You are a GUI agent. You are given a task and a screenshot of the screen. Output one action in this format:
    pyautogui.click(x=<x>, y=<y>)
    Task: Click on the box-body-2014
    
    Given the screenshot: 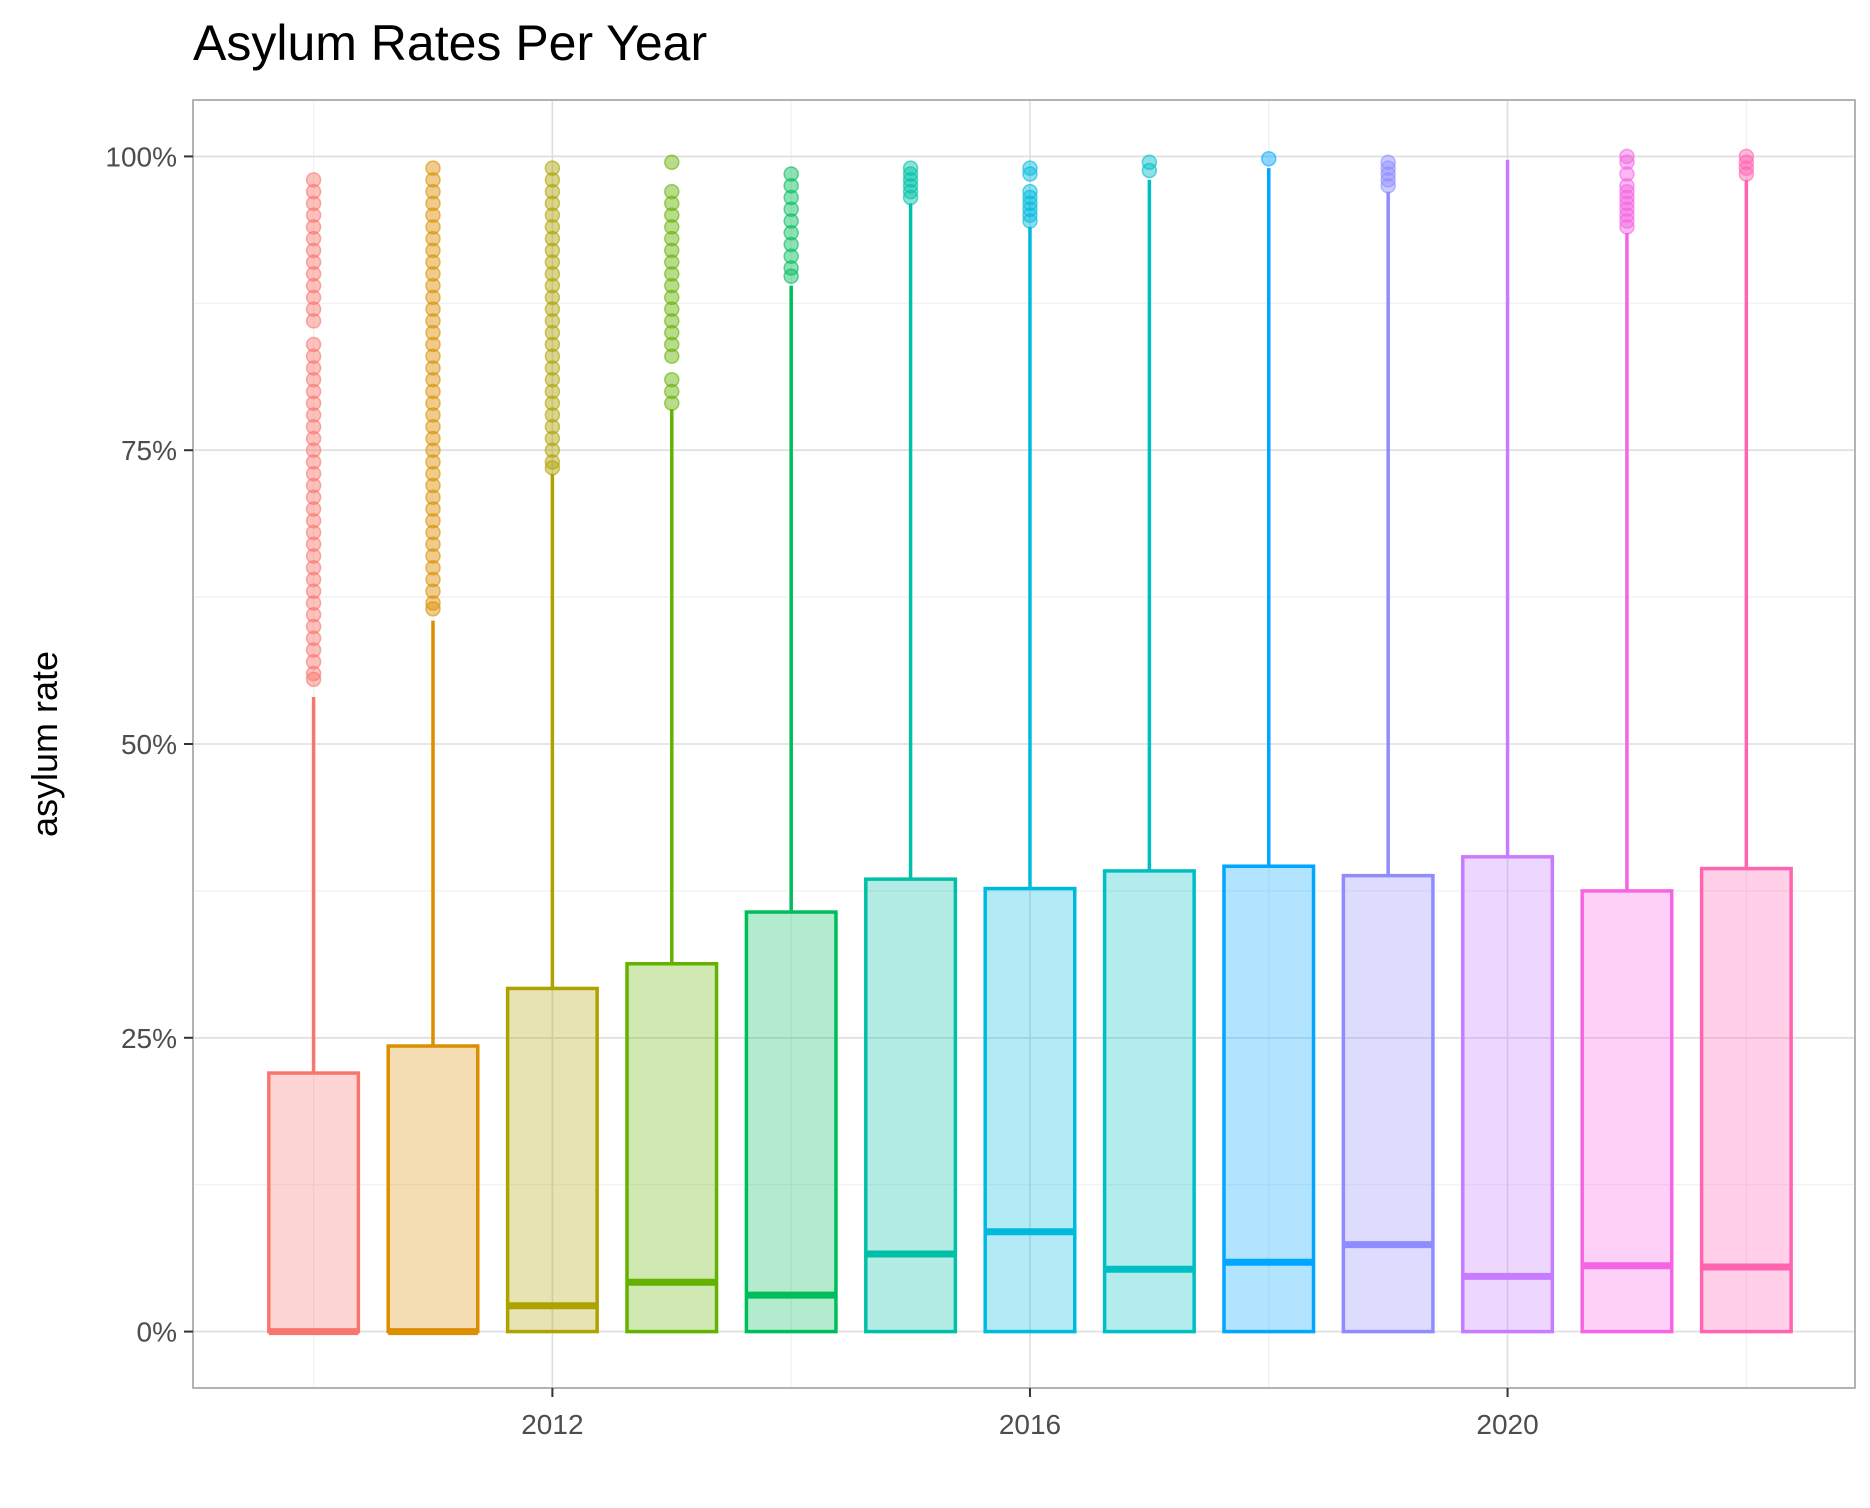 What is the action you would take?
    pyautogui.click(x=791, y=1122)
    